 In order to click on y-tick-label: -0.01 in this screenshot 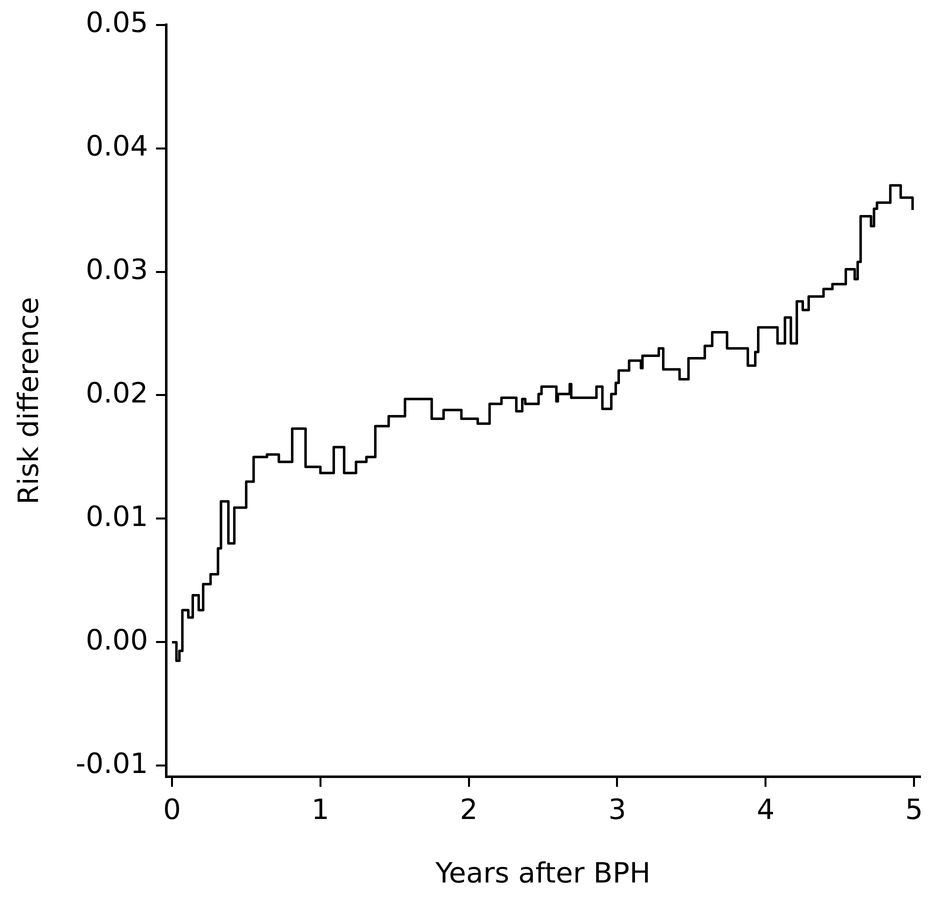, I will do `click(112, 763)`.